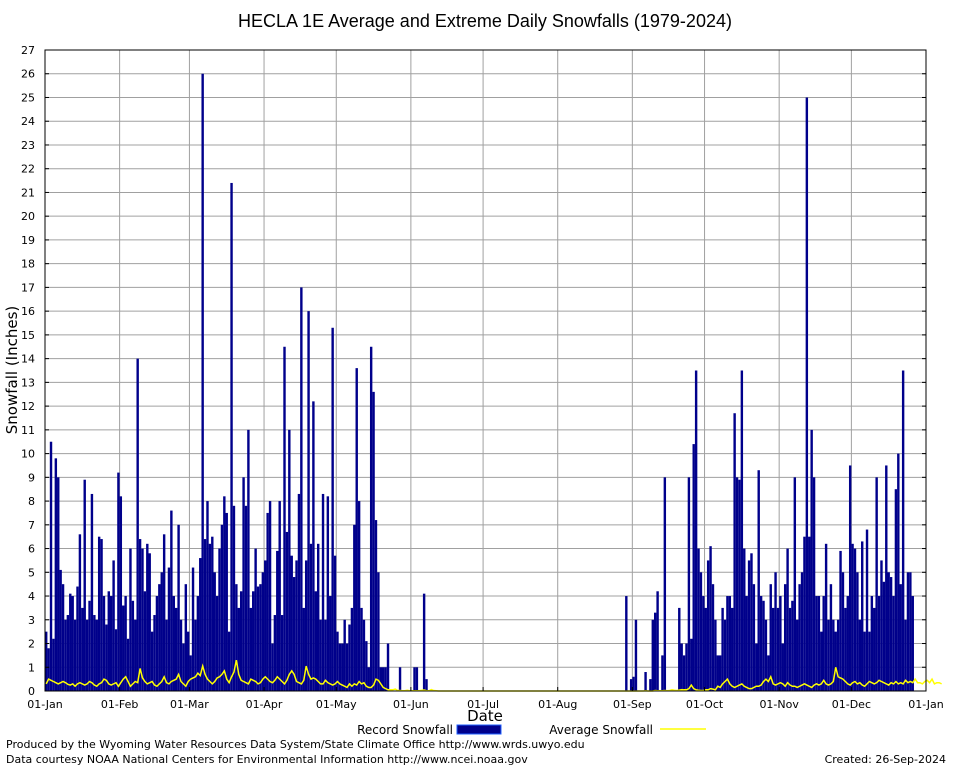  I want to click on y-tick-label: 22, so click(28, 169).